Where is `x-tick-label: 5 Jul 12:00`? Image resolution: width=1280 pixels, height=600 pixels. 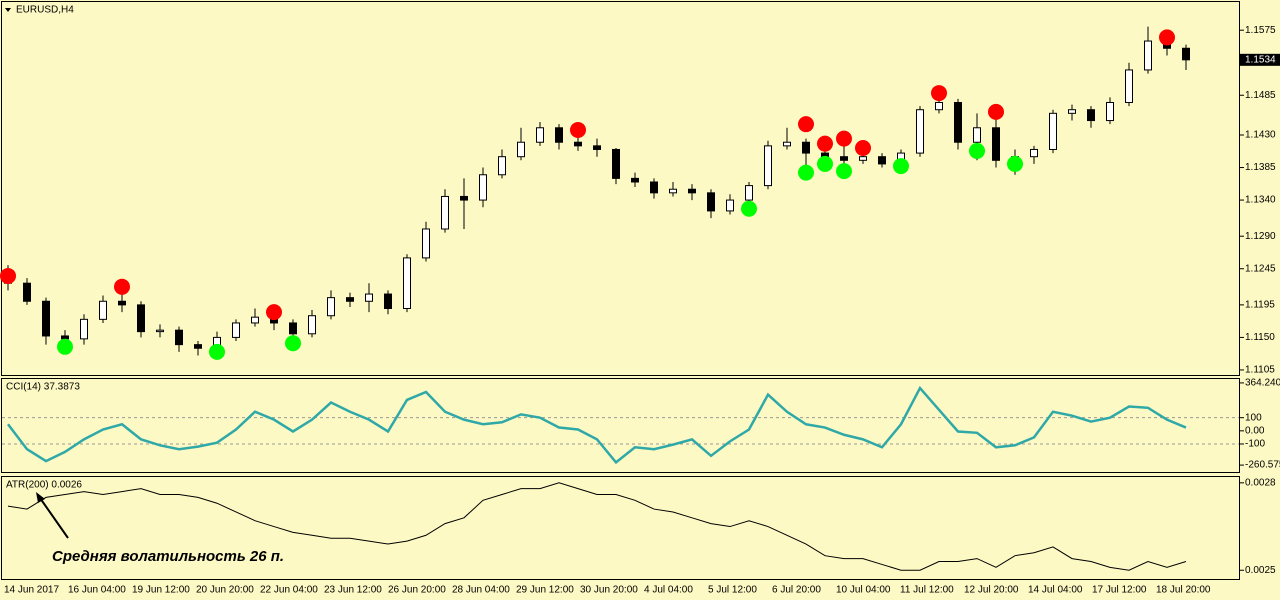
x-tick-label: 5 Jul 12:00 is located at coordinates (732, 590).